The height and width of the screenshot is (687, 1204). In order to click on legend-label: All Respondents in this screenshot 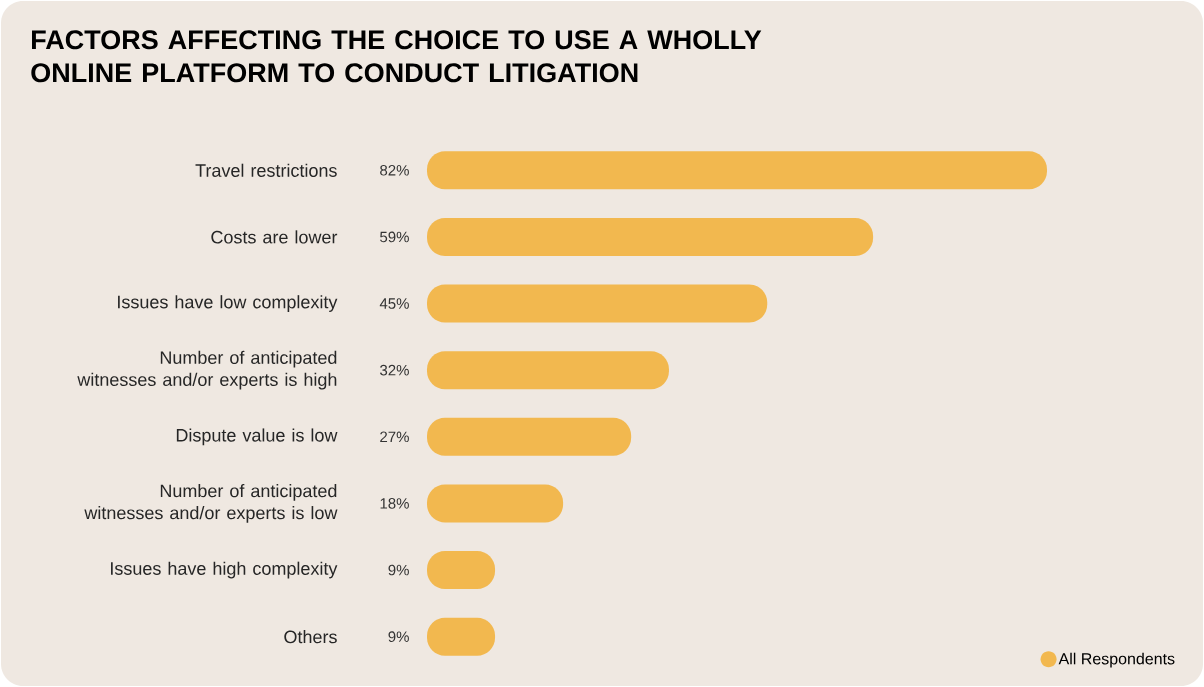, I will do `click(1116, 660)`.